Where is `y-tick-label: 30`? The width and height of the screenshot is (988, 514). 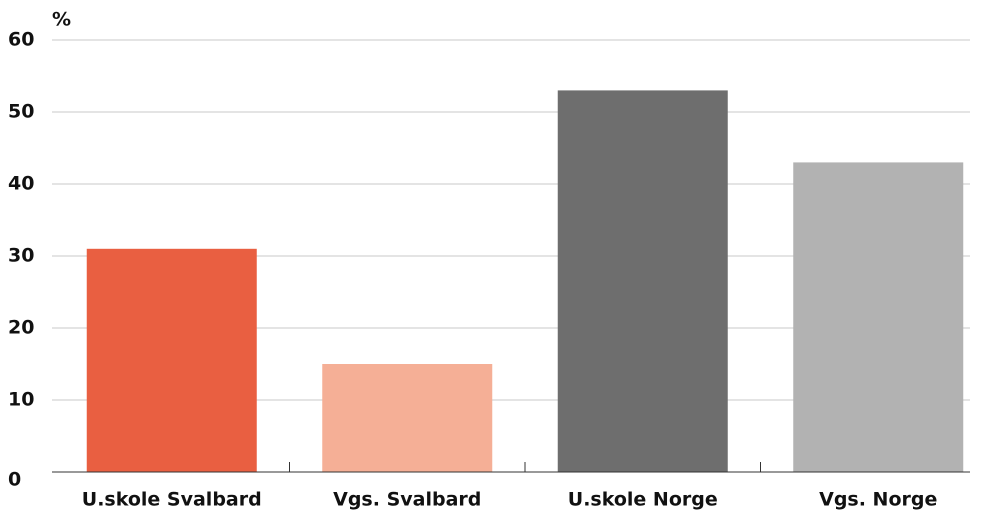
y-tick-label: 30 is located at coordinates (21, 256).